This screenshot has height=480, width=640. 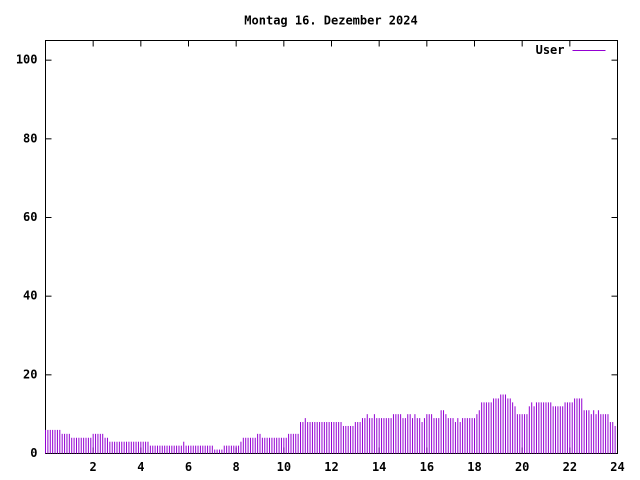 What do you see at coordinates (30, 296) in the screenshot?
I see `y-tick-label: 40` at bounding box center [30, 296].